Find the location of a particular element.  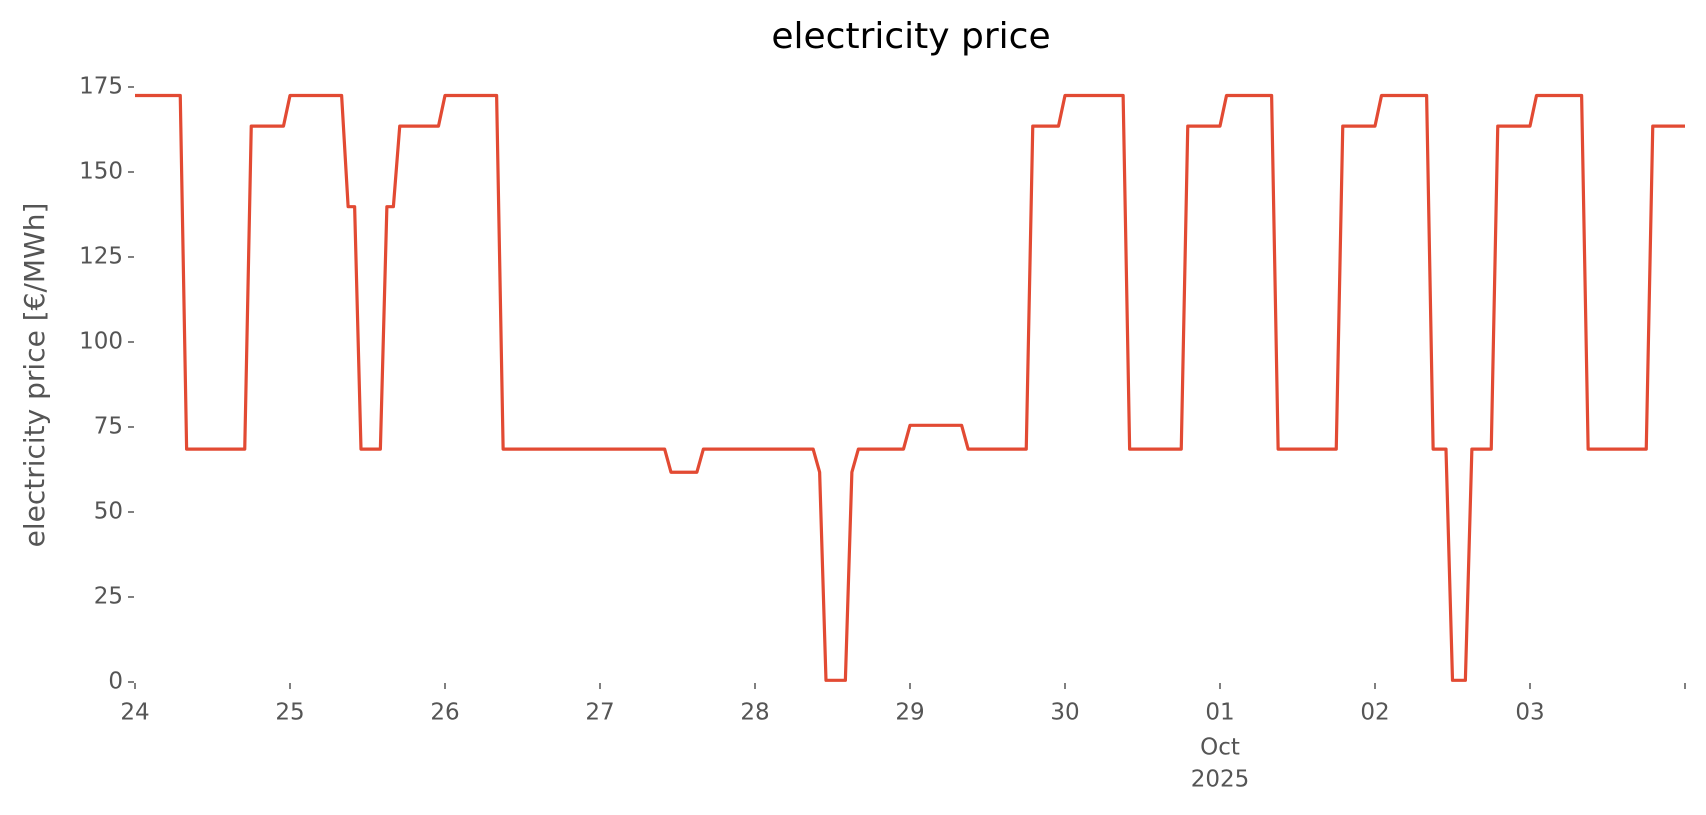

x-tick-label: 29 is located at coordinates (909, 713).